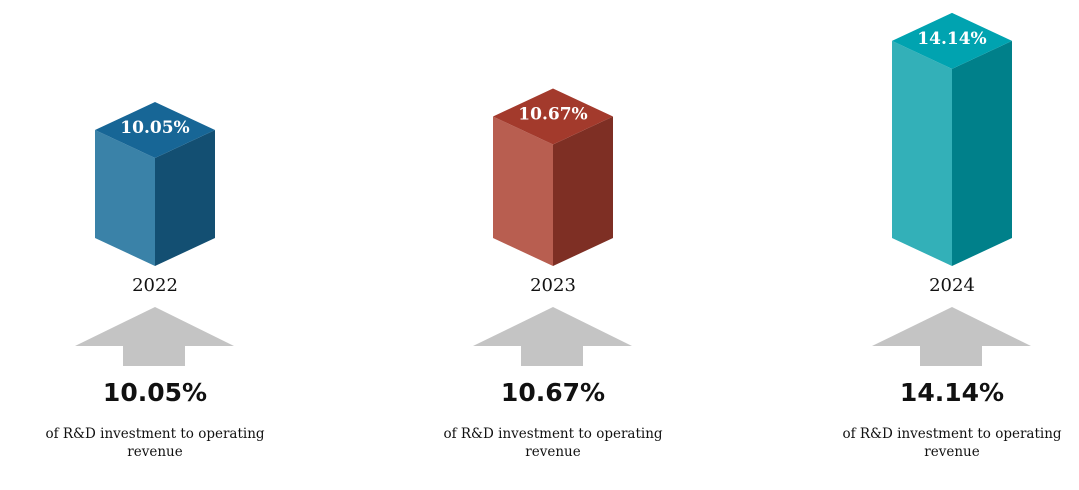 The width and height of the screenshot is (1079, 490). What do you see at coordinates (553, 285) in the screenshot?
I see `year-label: 2023` at bounding box center [553, 285].